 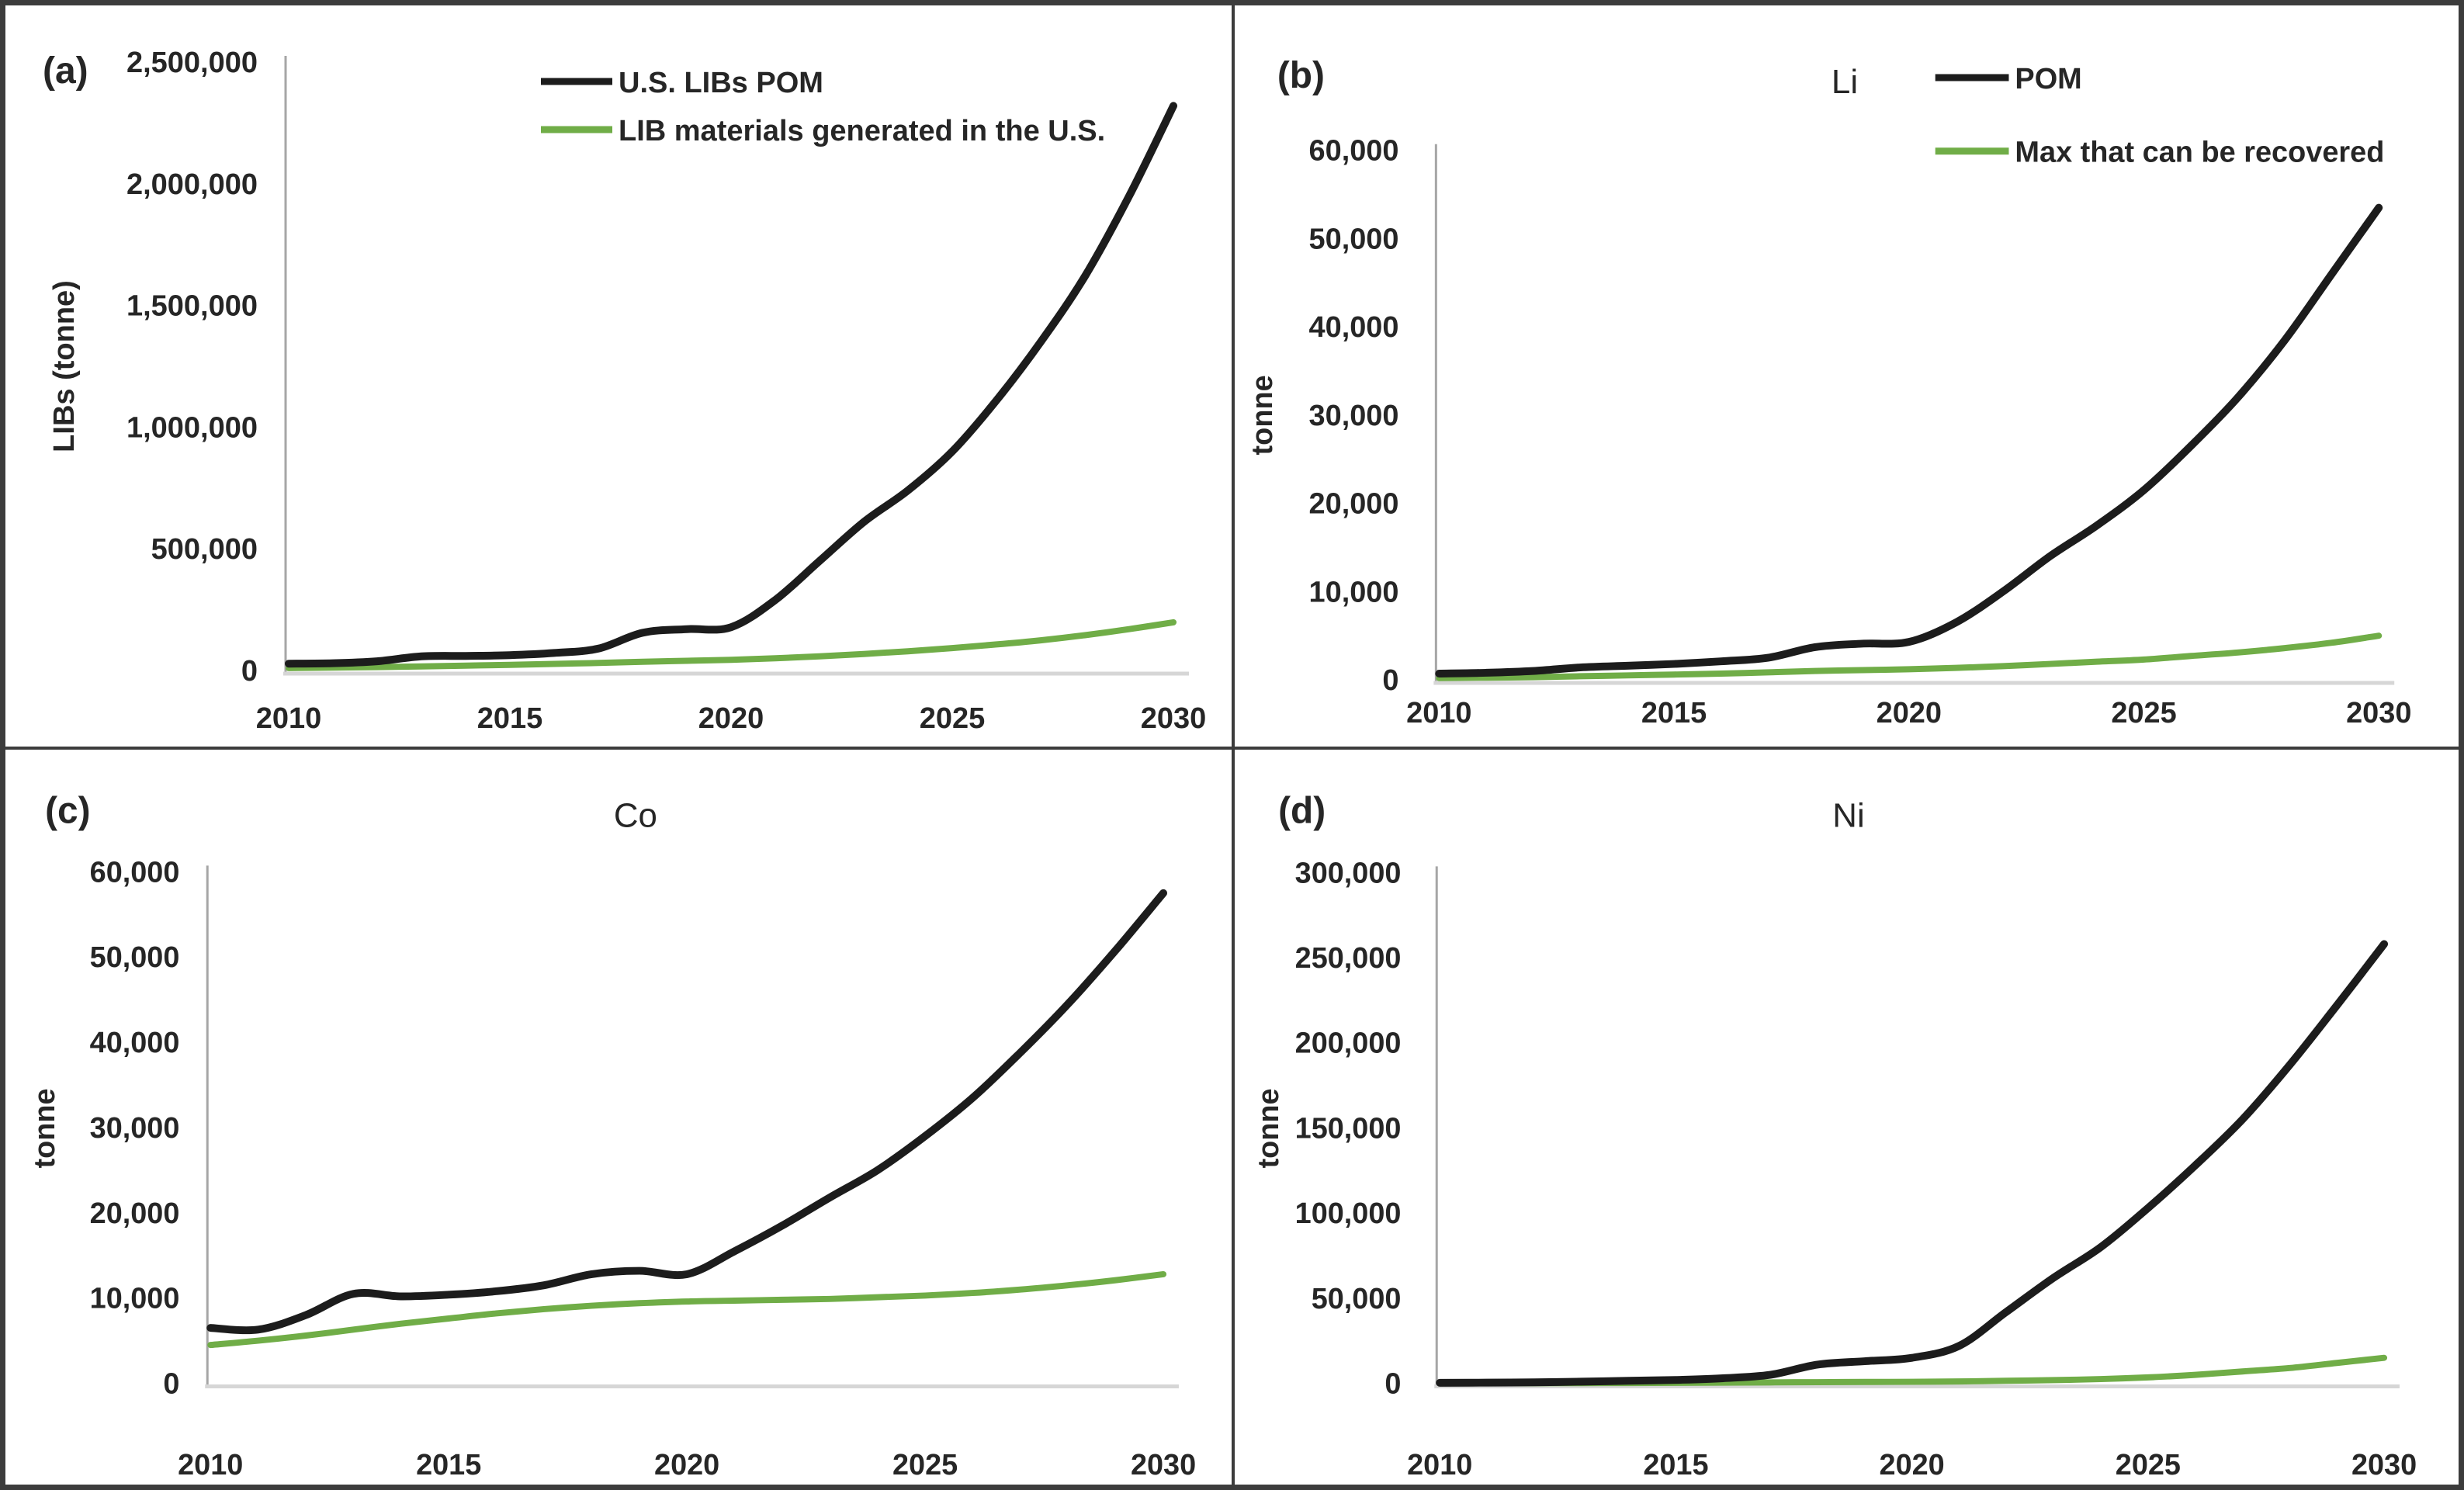 I want to click on y-tick-label: 2,000,000, so click(x=192, y=184).